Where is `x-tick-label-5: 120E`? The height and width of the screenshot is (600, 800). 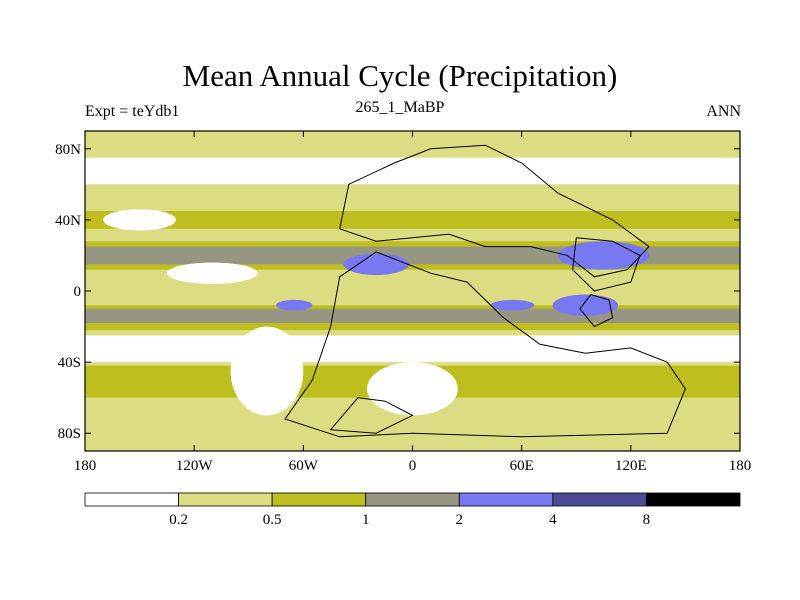
x-tick-label-5: 120E is located at coordinates (631, 466).